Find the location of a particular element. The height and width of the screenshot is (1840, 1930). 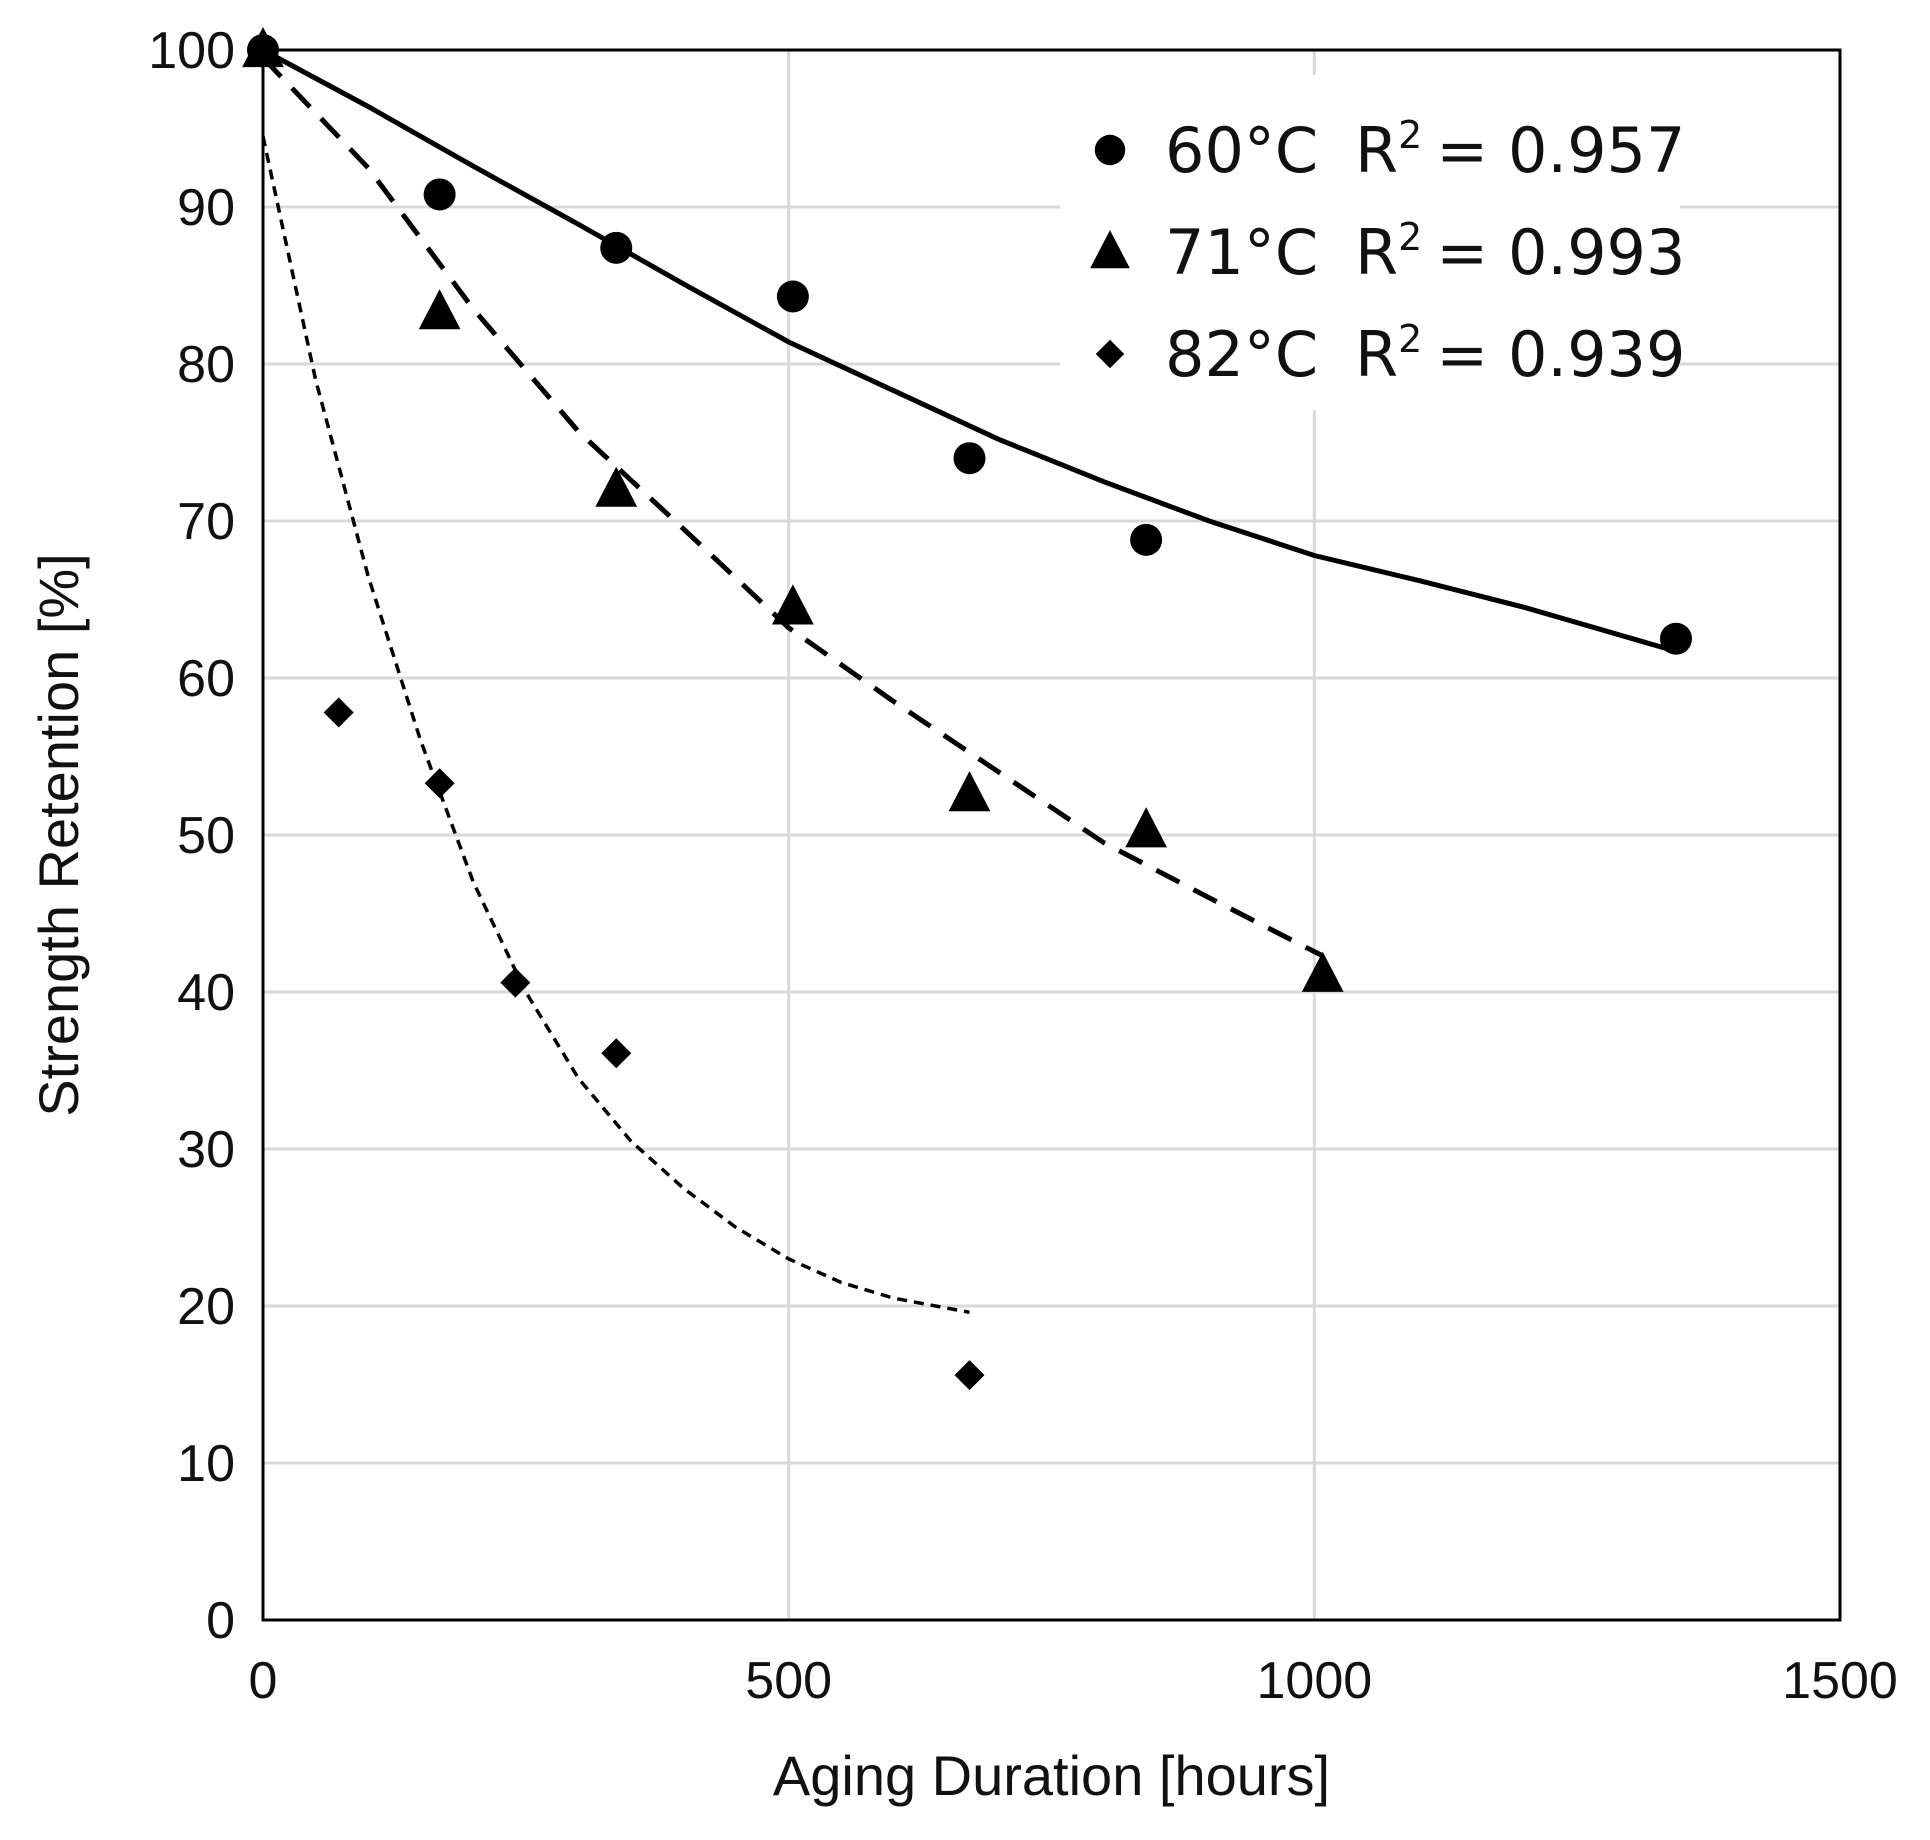

y-tick-label: 50 is located at coordinates (206, 836).